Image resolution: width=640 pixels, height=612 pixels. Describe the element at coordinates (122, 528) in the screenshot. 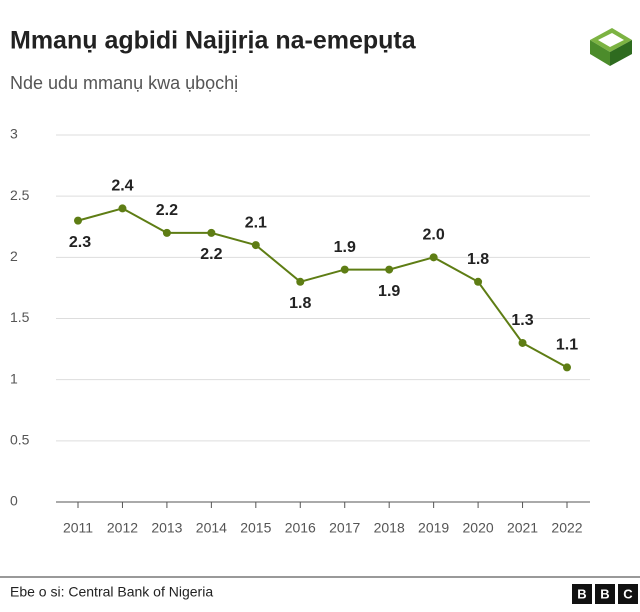

I see `x-tick-label: 2012` at that location.